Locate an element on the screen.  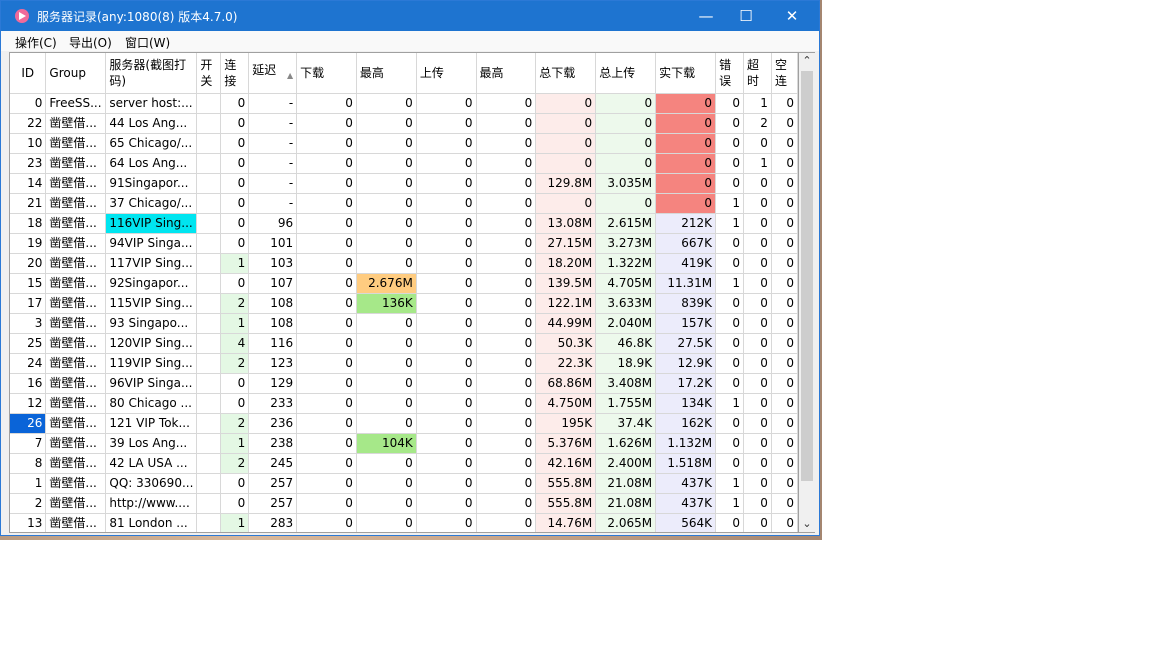
cell-id: 15 is located at coordinates (28, 283).